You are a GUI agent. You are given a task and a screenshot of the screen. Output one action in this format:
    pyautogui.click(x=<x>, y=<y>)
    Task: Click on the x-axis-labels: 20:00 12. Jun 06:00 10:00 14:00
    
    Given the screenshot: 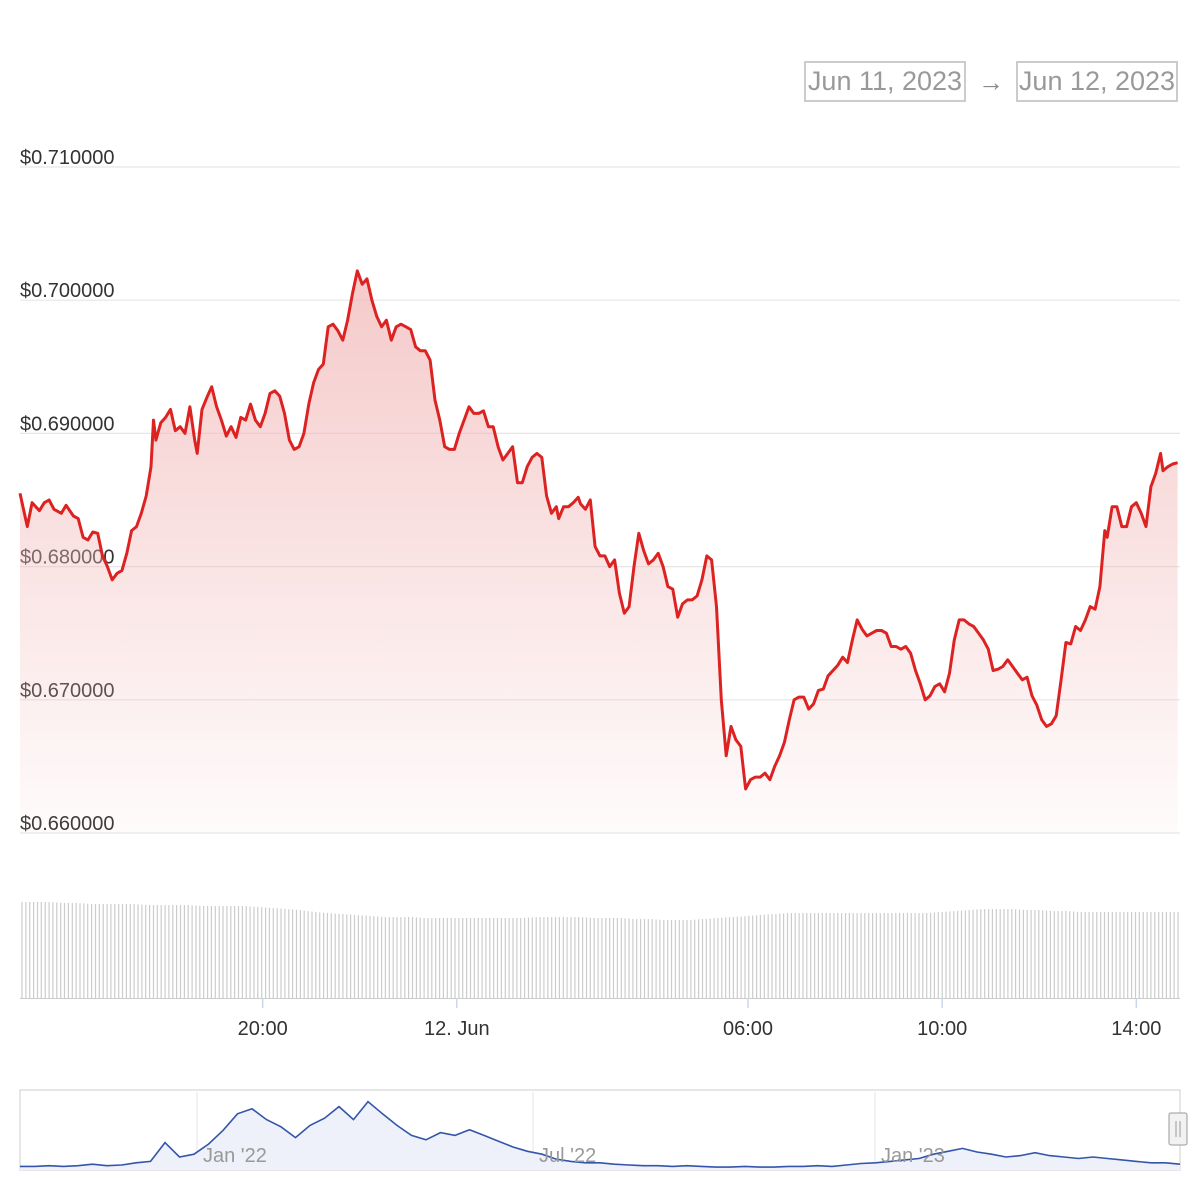 What is the action you would take?
    pyautogui.click(x=699, y=1019)
    